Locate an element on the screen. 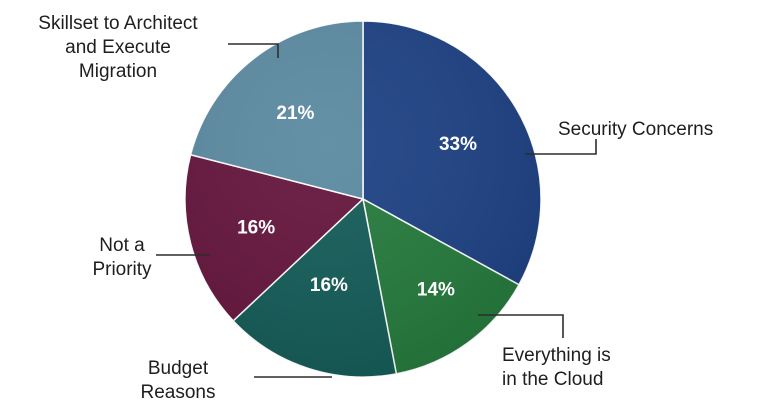 The image size is (768, 404). slice-category-label-not-a-priority: Not a Priority is located at coordinates (122, 257).